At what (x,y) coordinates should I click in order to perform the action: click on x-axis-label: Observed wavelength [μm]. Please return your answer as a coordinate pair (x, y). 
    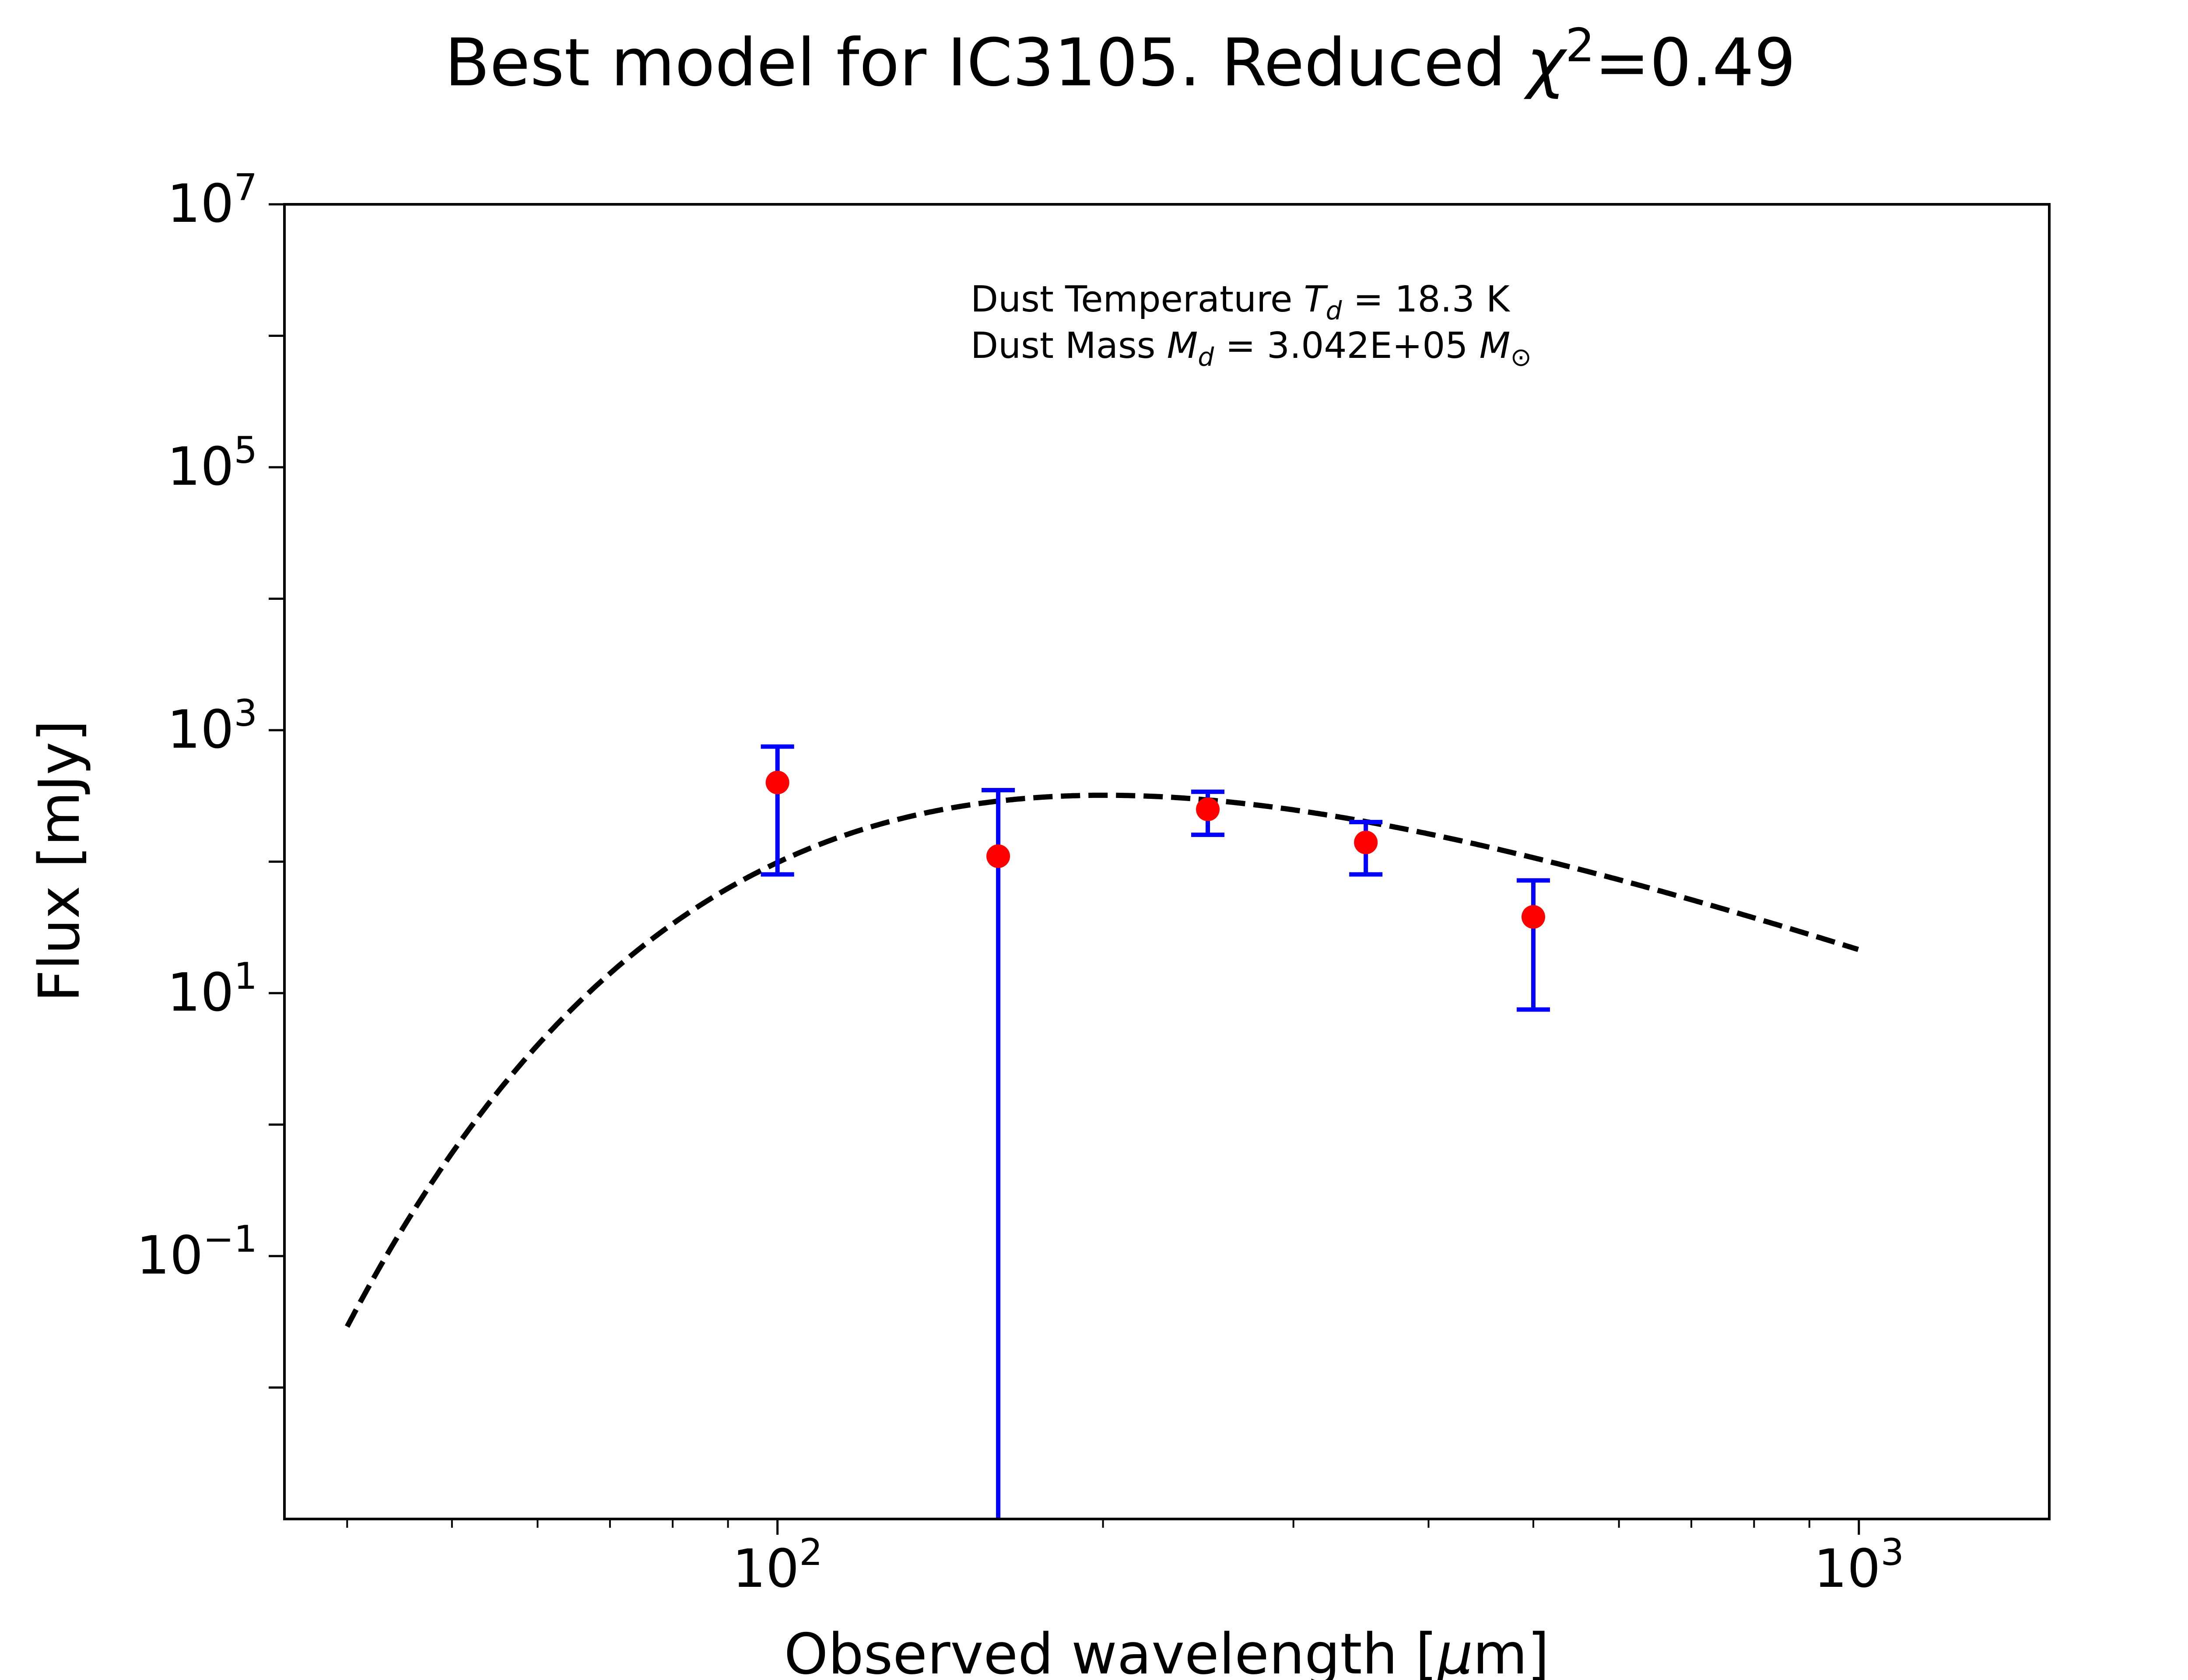
    Looking at the image, I should click on (1167, 1651).